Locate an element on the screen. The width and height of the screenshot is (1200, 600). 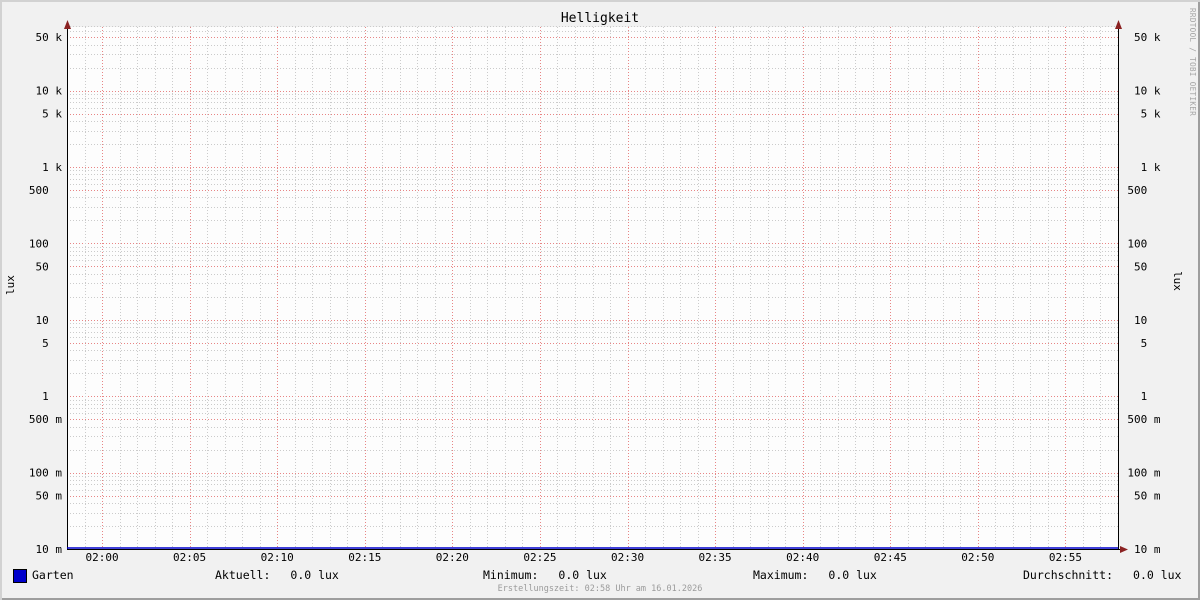
y-tick-label-right: 10 k is located at coordinates (1141, 91).